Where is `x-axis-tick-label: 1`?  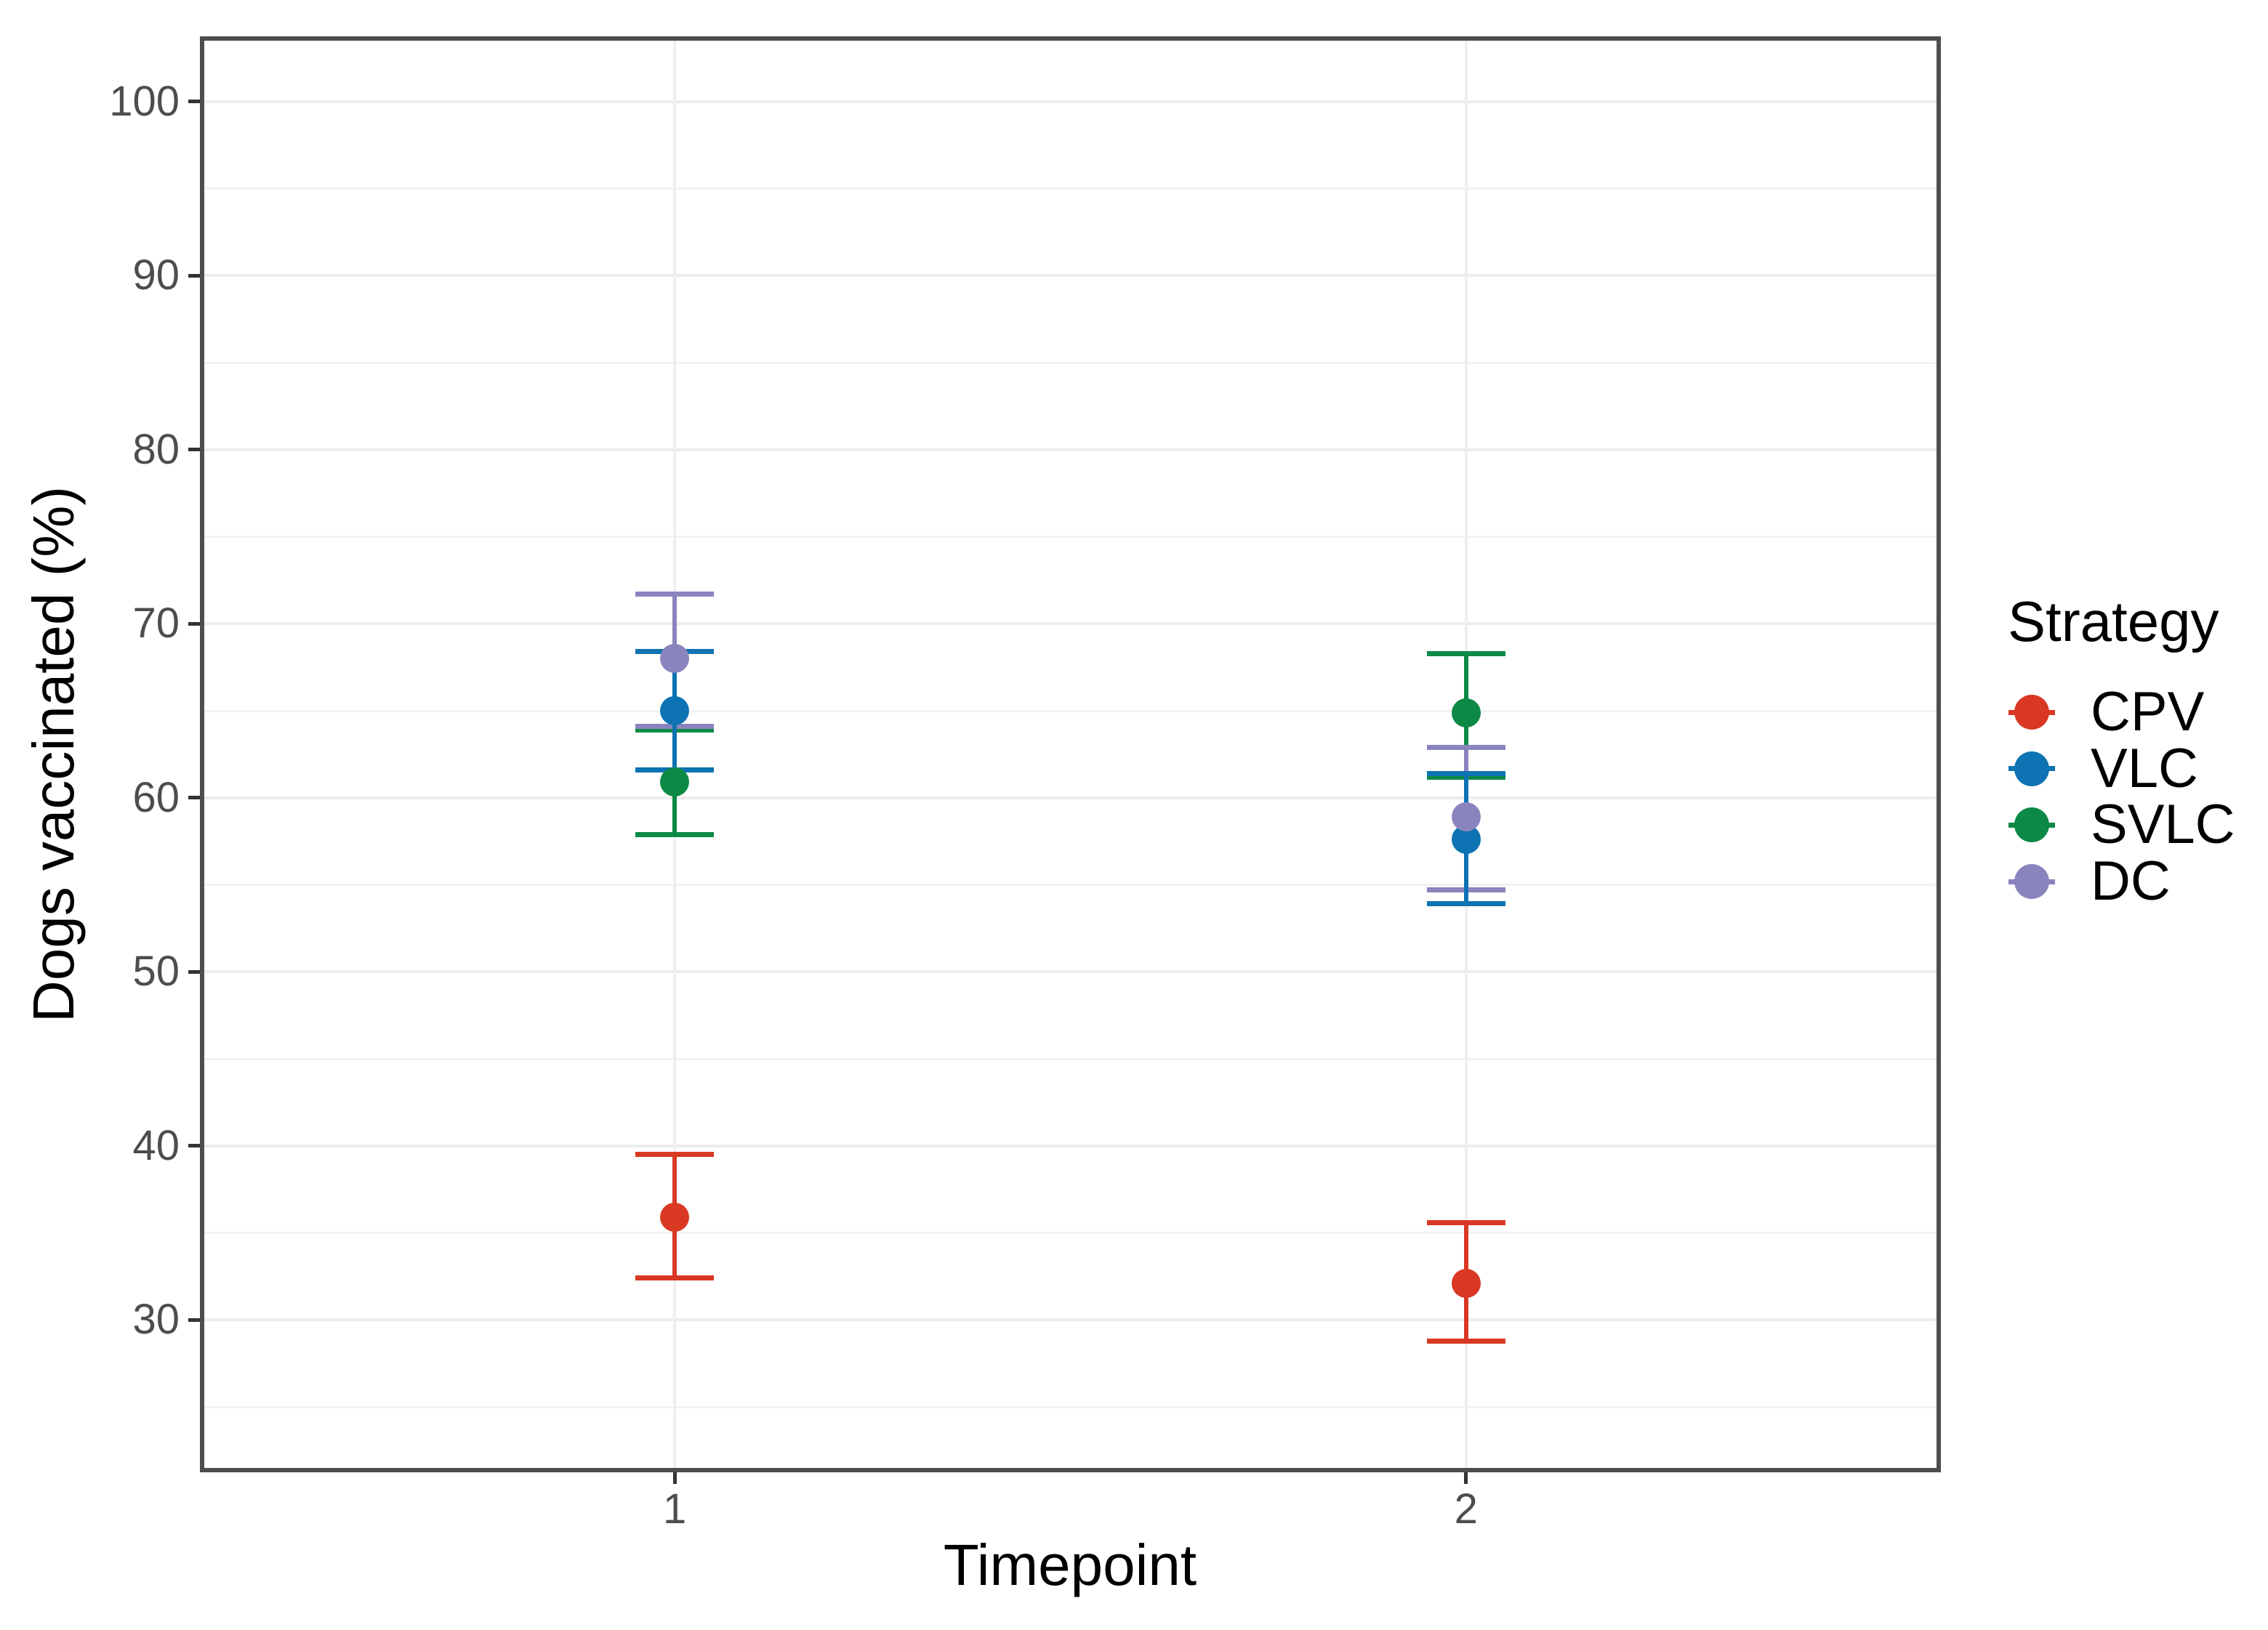
x-axis-tick-label: 1 is located at coordinates (675, 1509).